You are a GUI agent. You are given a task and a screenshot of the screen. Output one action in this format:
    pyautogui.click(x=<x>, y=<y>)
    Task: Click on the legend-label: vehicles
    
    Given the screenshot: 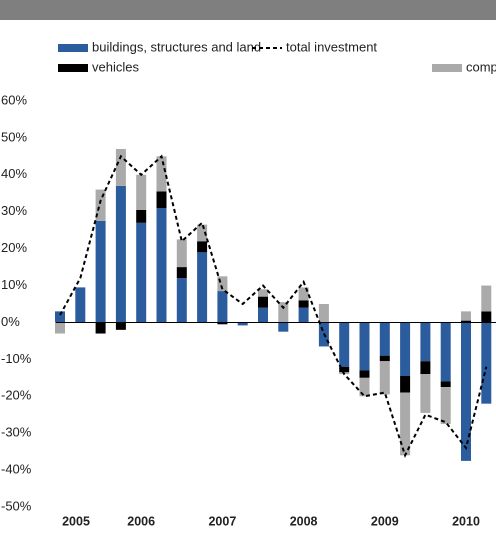 What is the action you would take?
    pyautogui.click(x=115, y=66)
    